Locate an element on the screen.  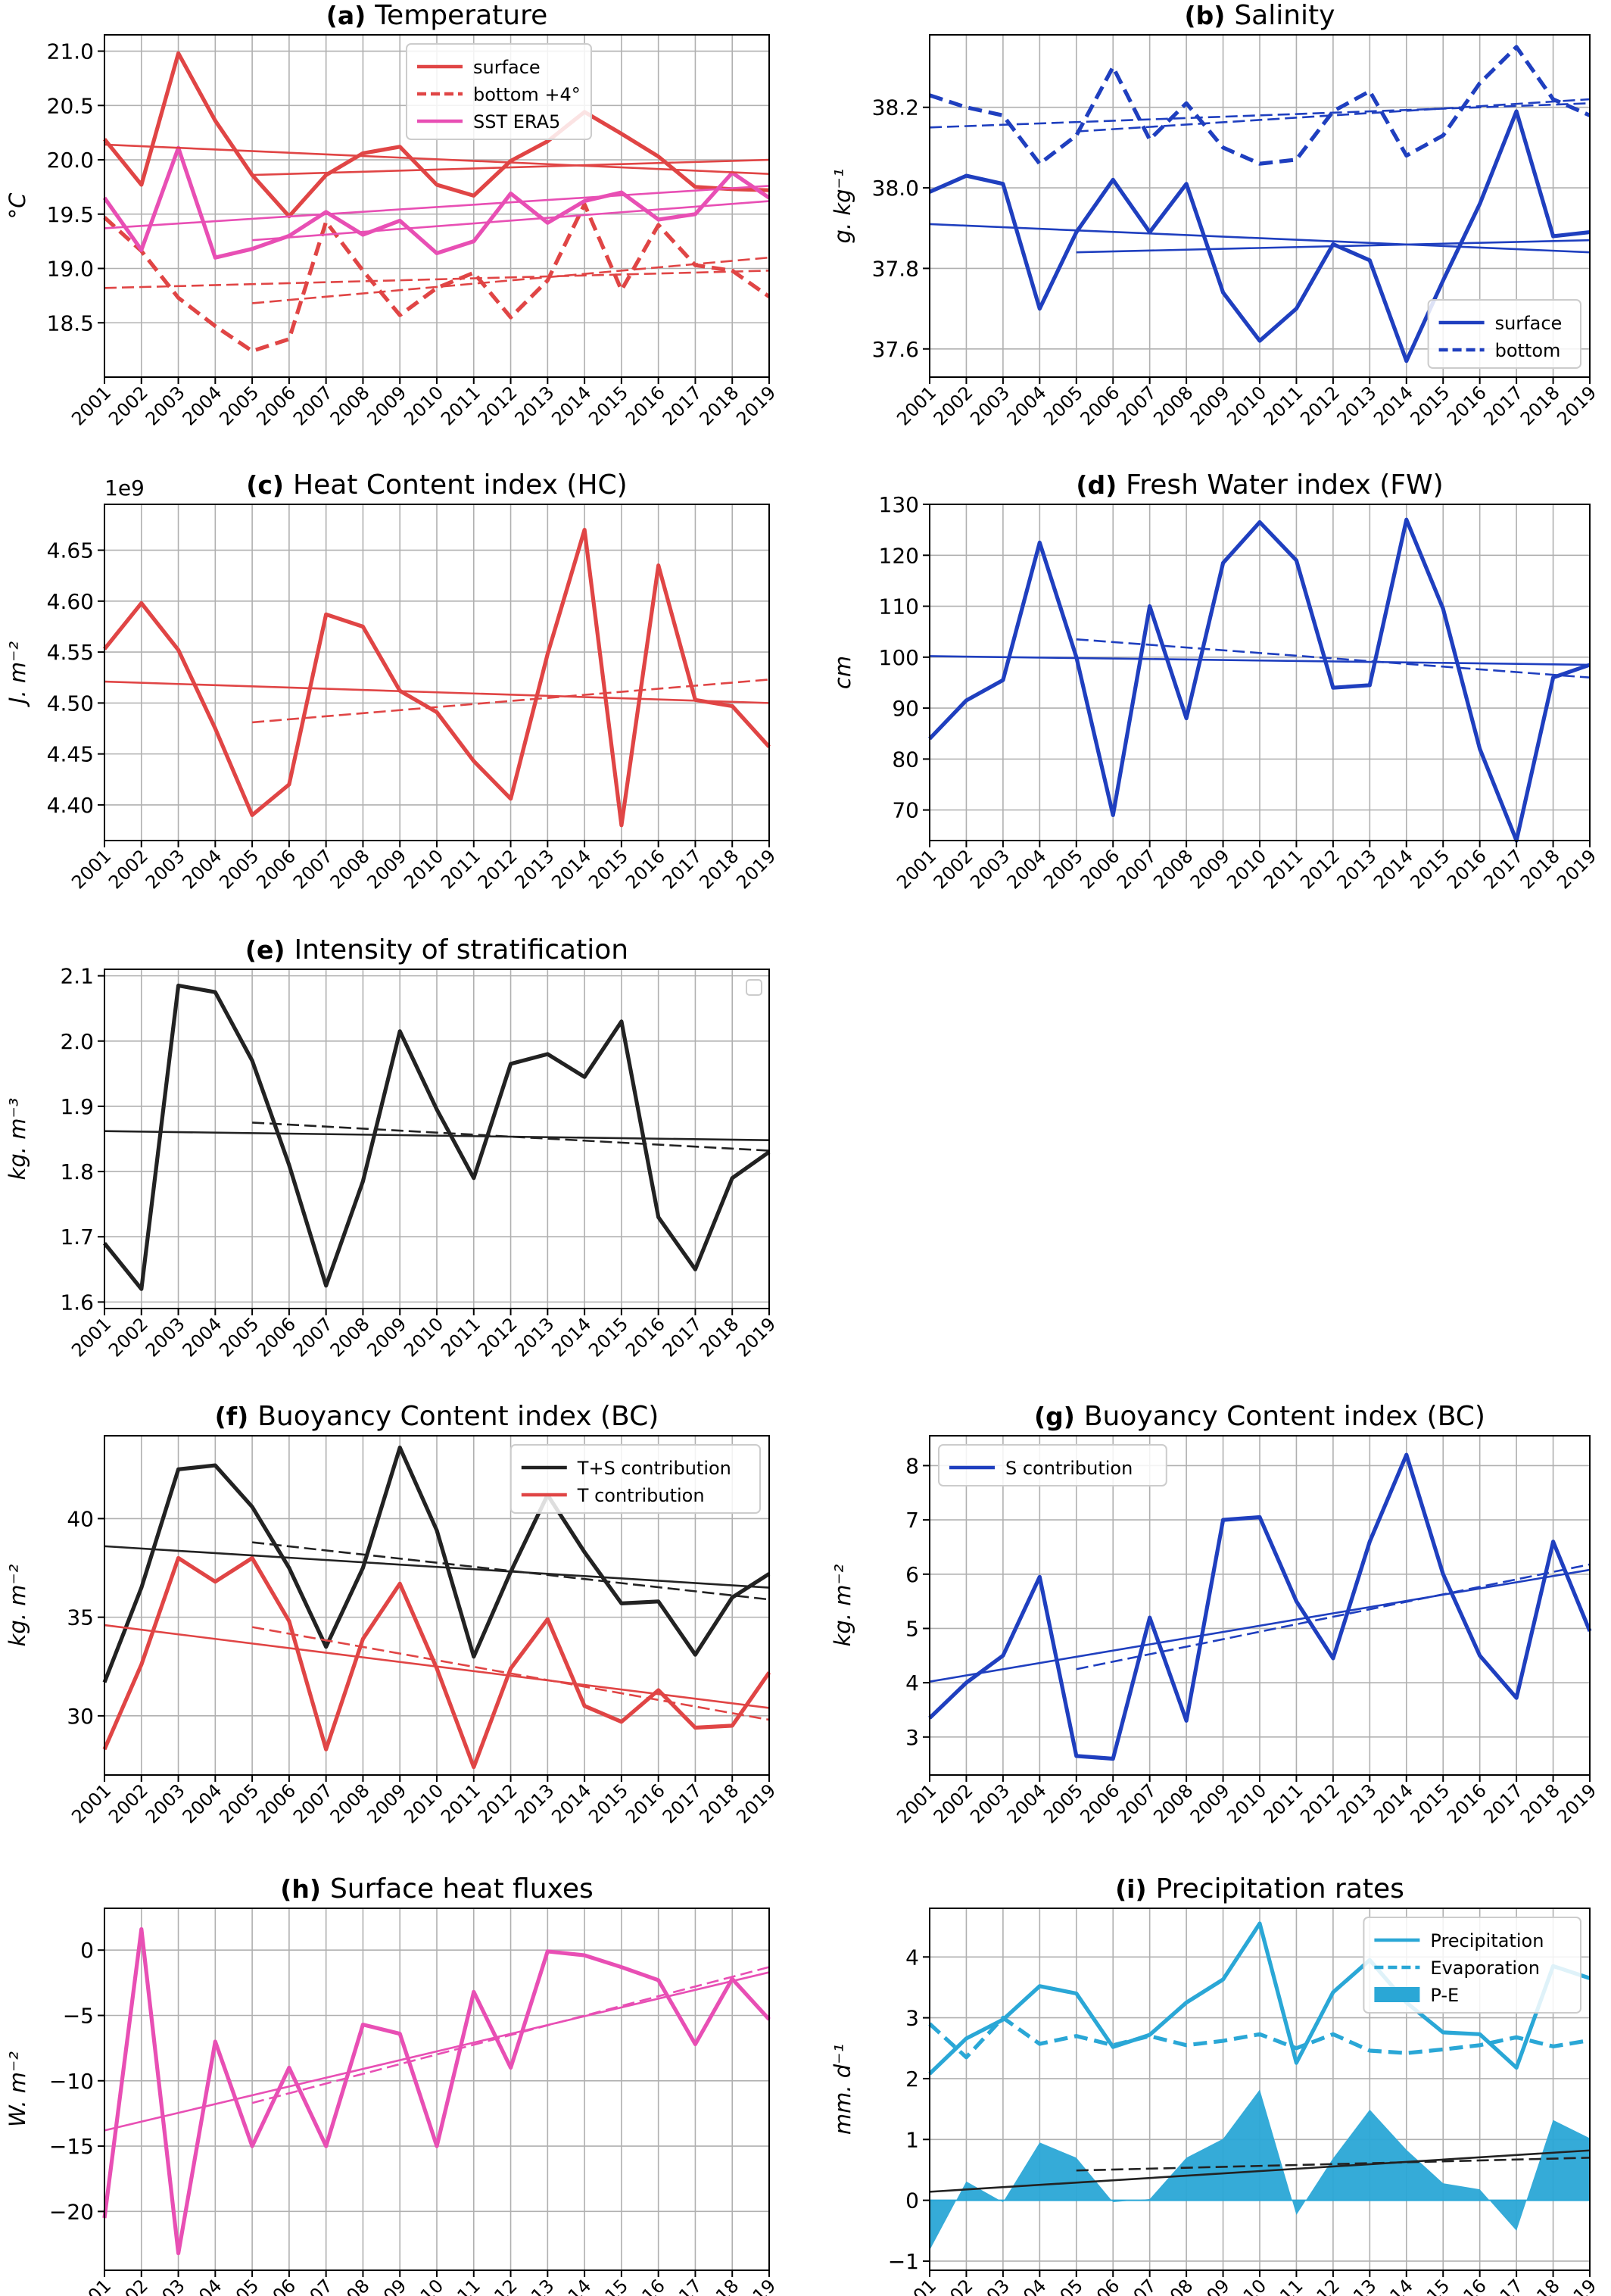
series-evaporation is located at coordinates (1259, 2038).